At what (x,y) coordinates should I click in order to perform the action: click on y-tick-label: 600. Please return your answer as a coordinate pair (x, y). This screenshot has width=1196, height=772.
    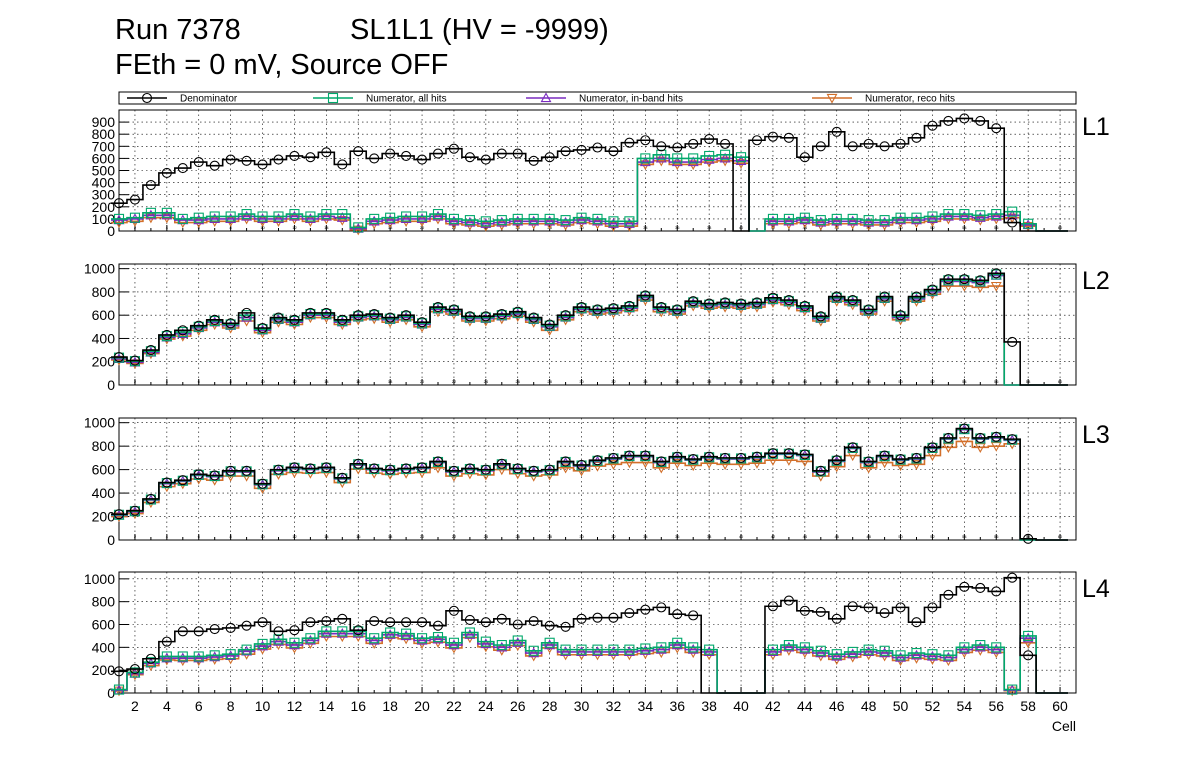
    Looking at the image, I should click on (104, 625).